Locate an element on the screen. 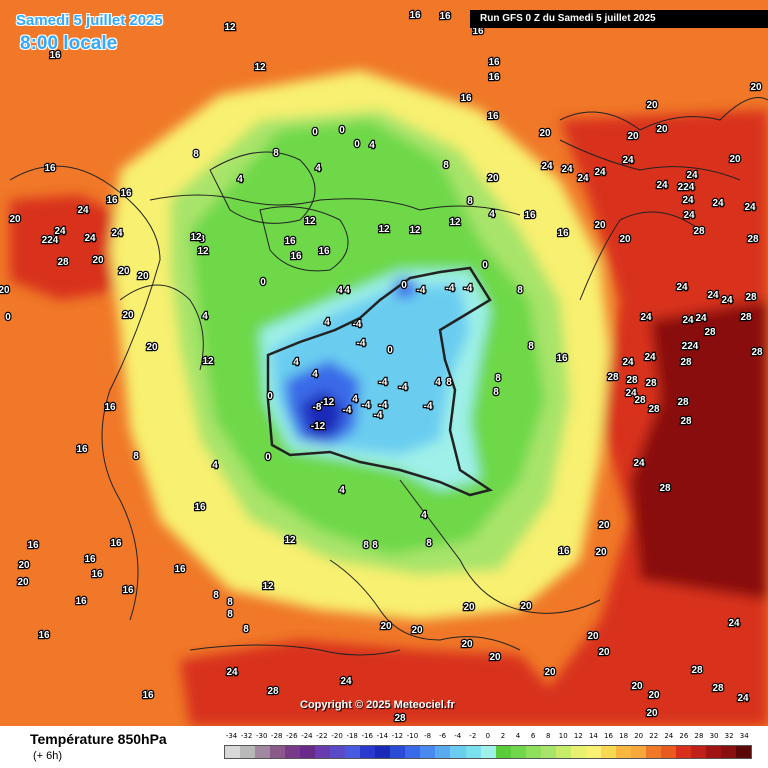 The width and height of the screenshot is (768, 768). scale-tick-label: -18 is located at coordinates (352, 736).